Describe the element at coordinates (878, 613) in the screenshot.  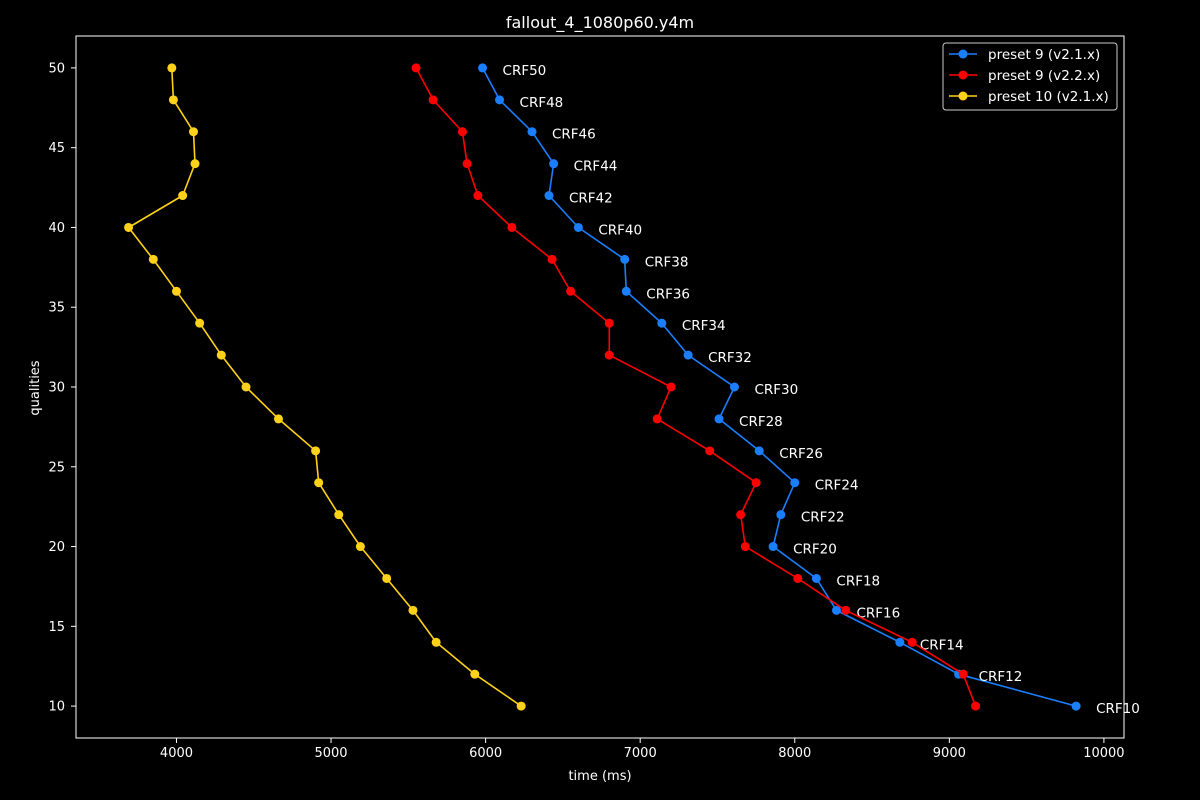
I see `point-label: CRF16` at that location.